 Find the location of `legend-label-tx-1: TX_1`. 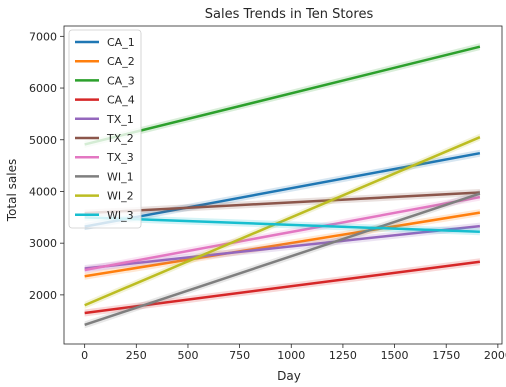

legend-label-tx-1: TX_1 is located at coordinates (120, 119).